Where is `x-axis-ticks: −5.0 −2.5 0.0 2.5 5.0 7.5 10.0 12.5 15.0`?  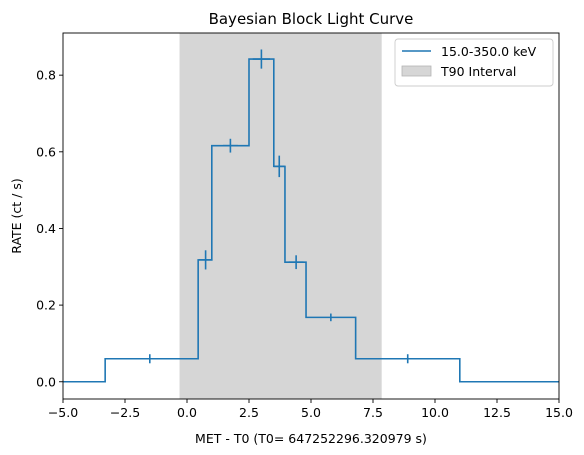 x-axis-ticks: −5.0 −2.5 0.0 2.5 5.0 7.5 10.0 12.5 15.0 is located at coordinates (310, 409).